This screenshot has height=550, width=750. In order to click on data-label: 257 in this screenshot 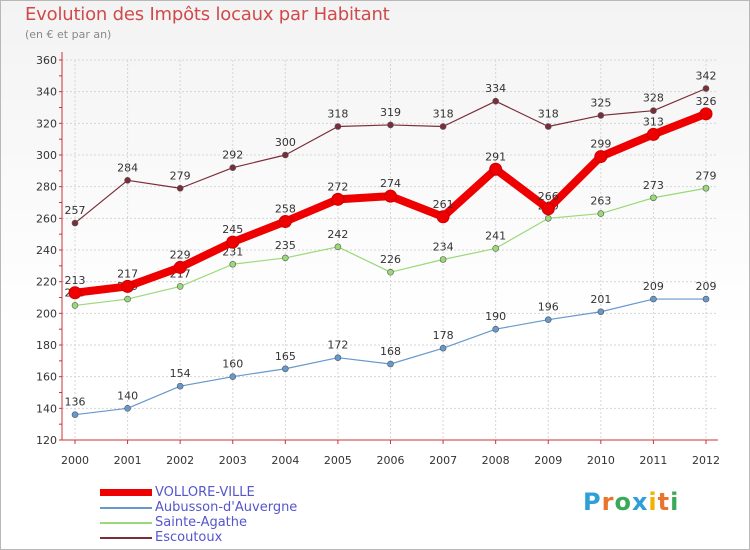, I will do `click(75, 210)`.